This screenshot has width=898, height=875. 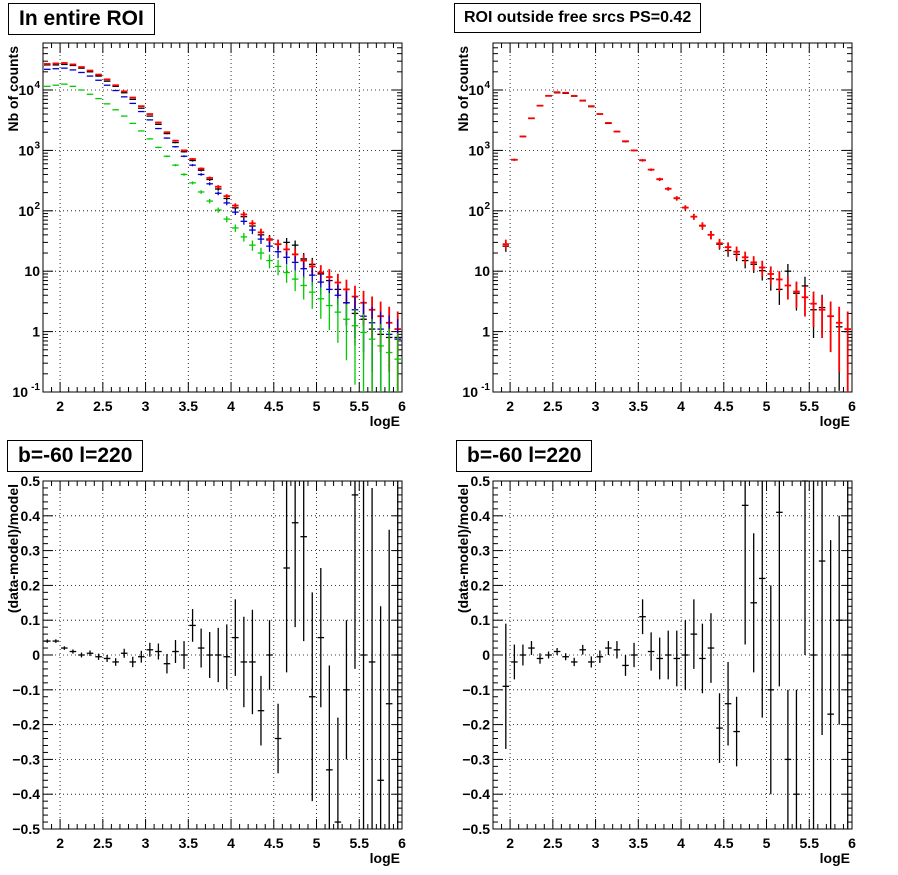 I want to click on chart-title: In entire ROI, so click(x=81, y=19).